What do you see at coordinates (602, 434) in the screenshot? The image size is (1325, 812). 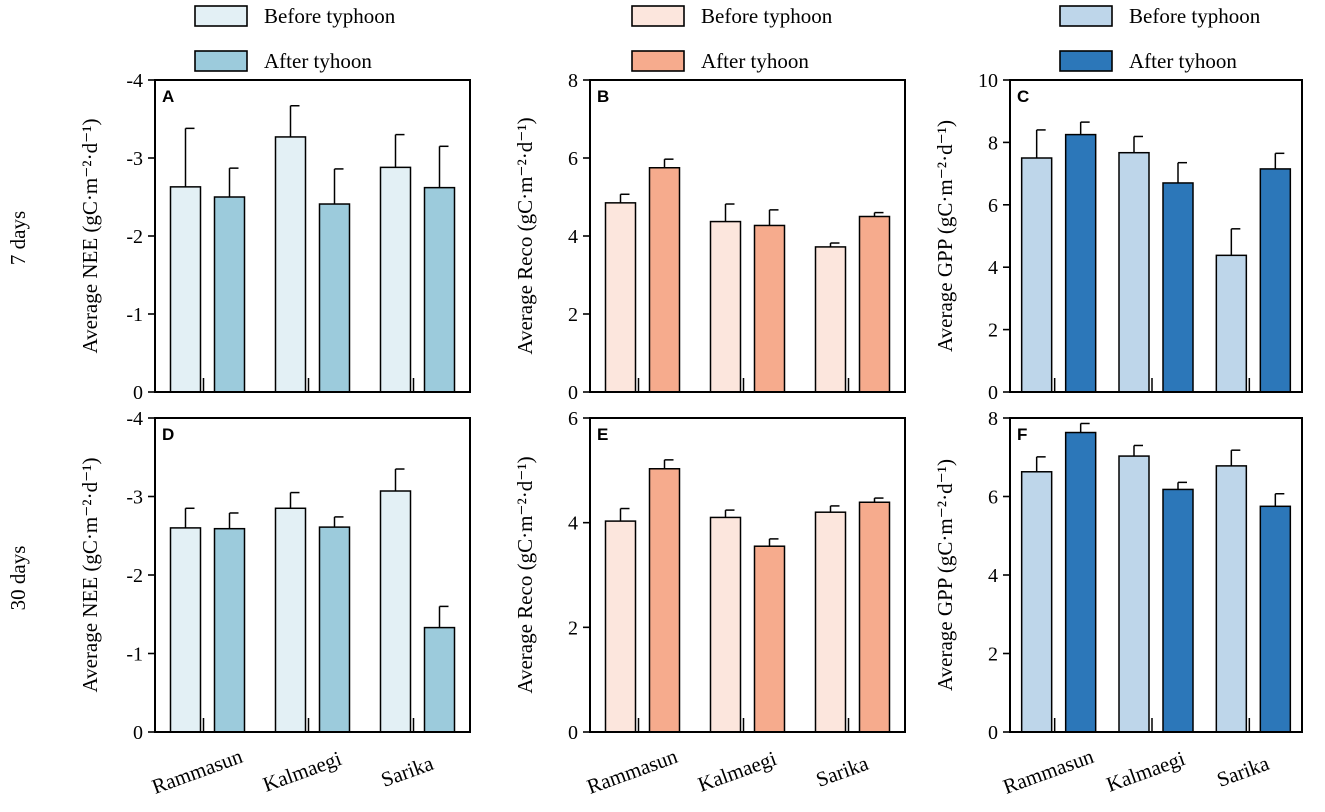 I see `panel-letter-e: E` at bounding box center [602, 434].